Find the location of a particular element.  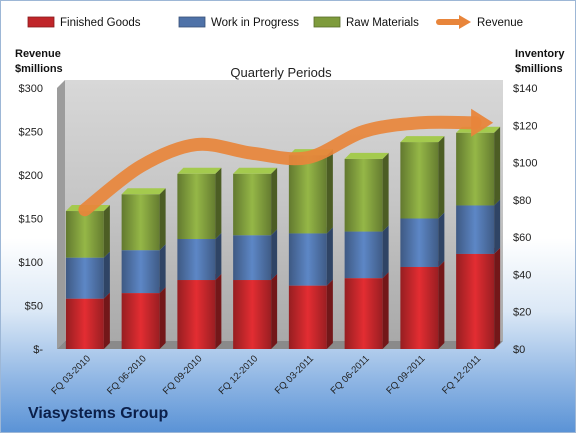

category-label: FQ 03-2011 is located at coordinates (294, 374).